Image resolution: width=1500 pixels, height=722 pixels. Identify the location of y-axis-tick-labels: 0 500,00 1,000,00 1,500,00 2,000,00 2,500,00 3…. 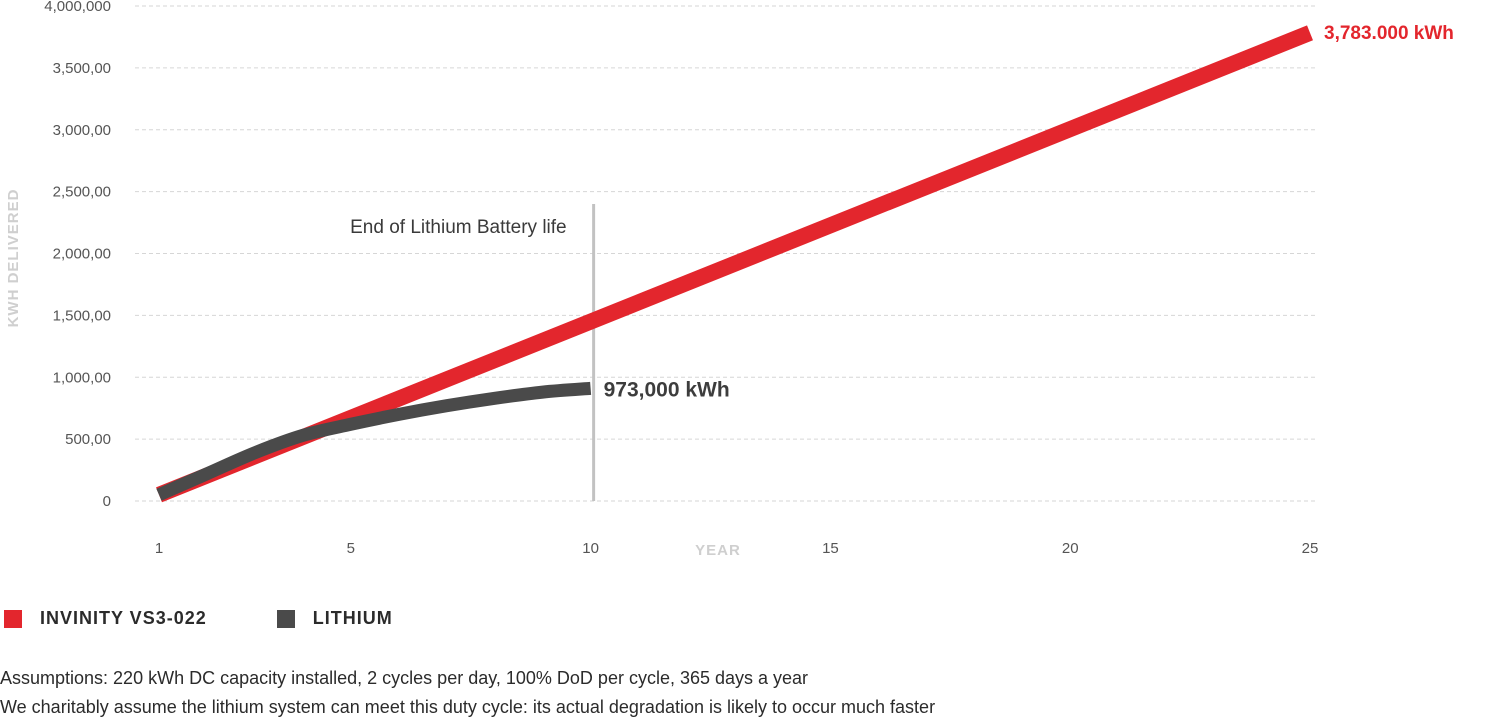
(77, 255).